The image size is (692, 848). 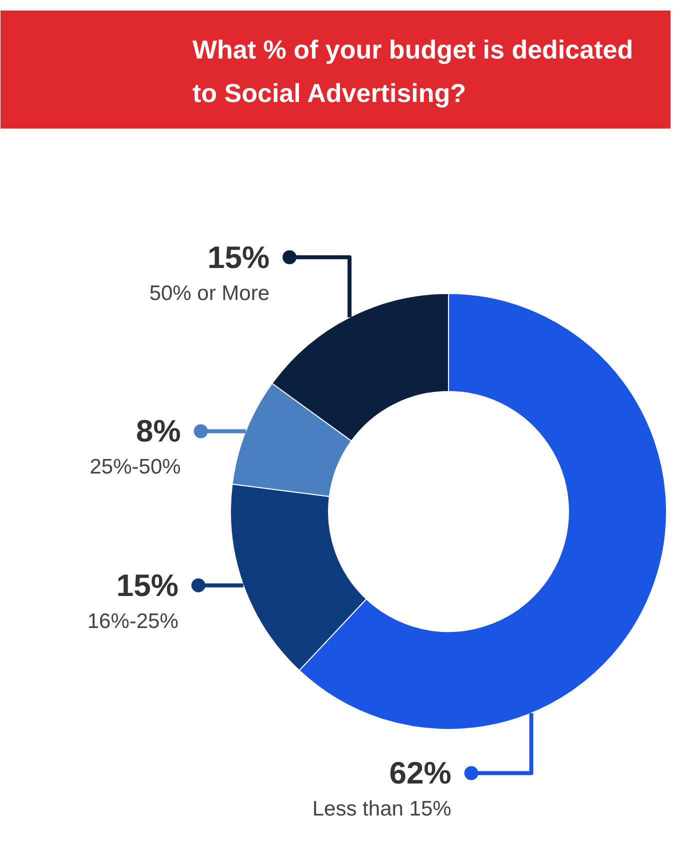 What do you see at coordinates (135, 467) in the screenshot?
I see `legend-label: 25%-50%` at bounding box center [135, 467].